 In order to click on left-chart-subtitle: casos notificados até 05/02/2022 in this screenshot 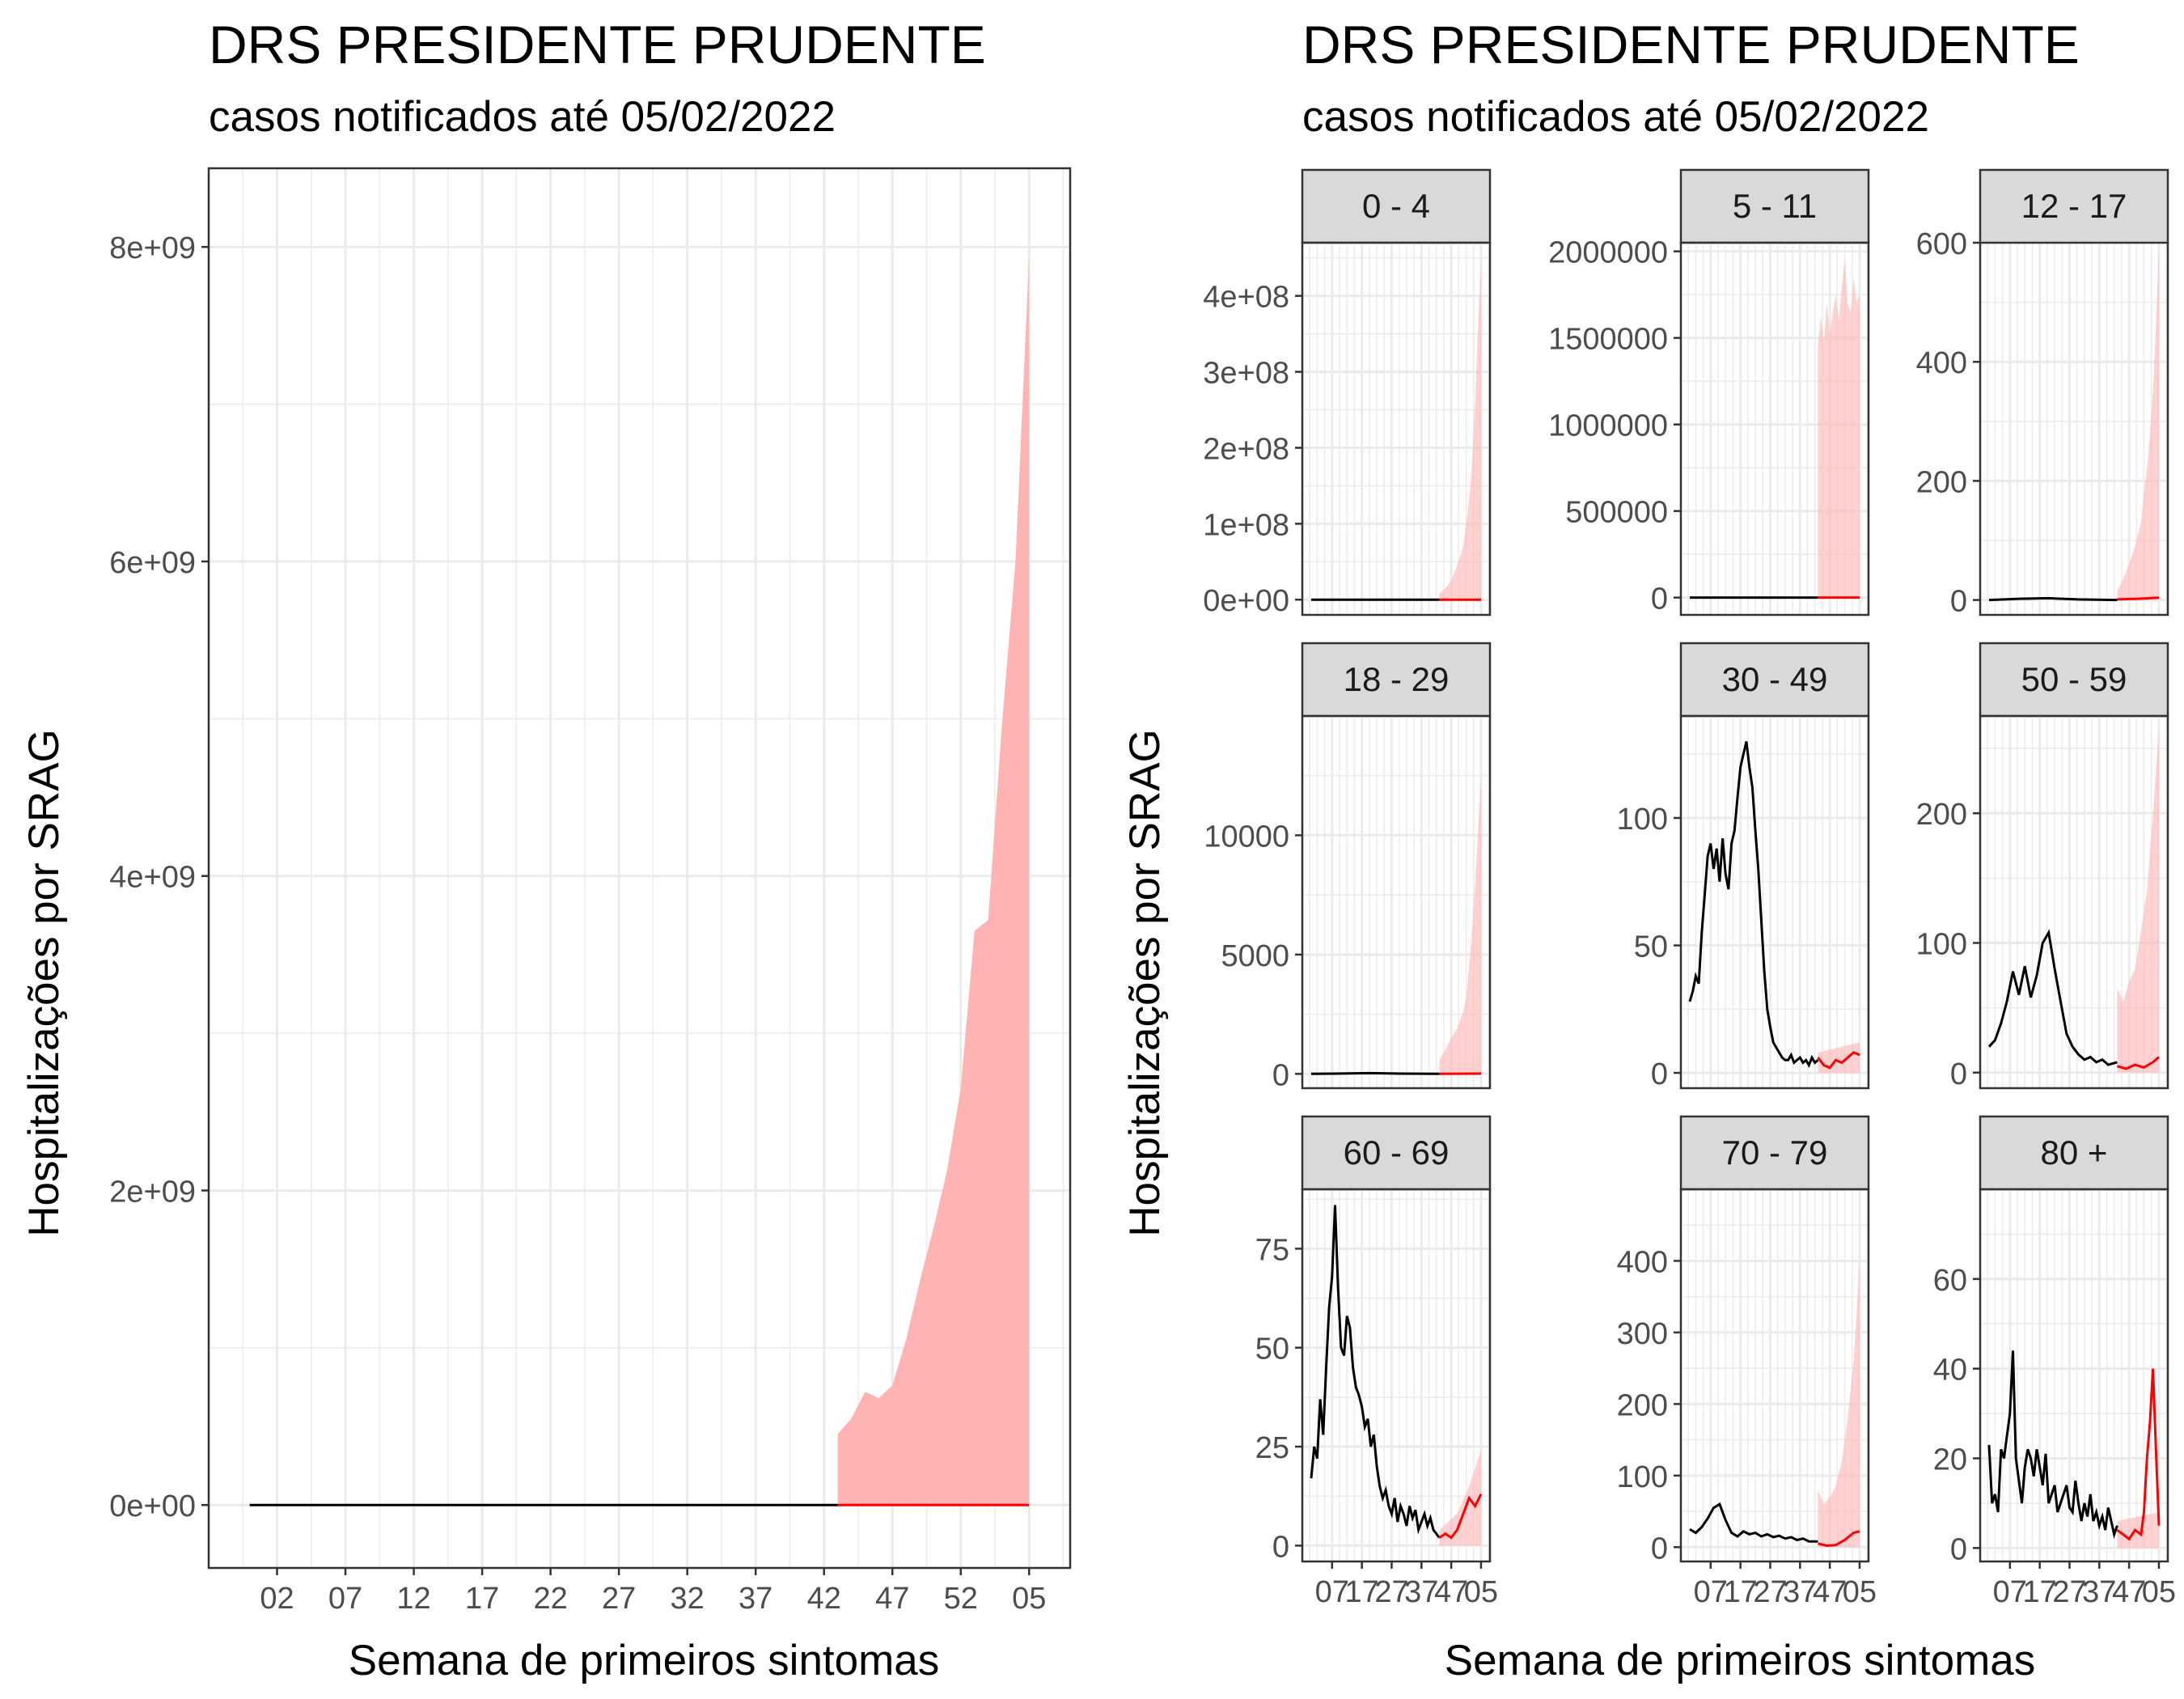, I will do `click(522, 117)`.